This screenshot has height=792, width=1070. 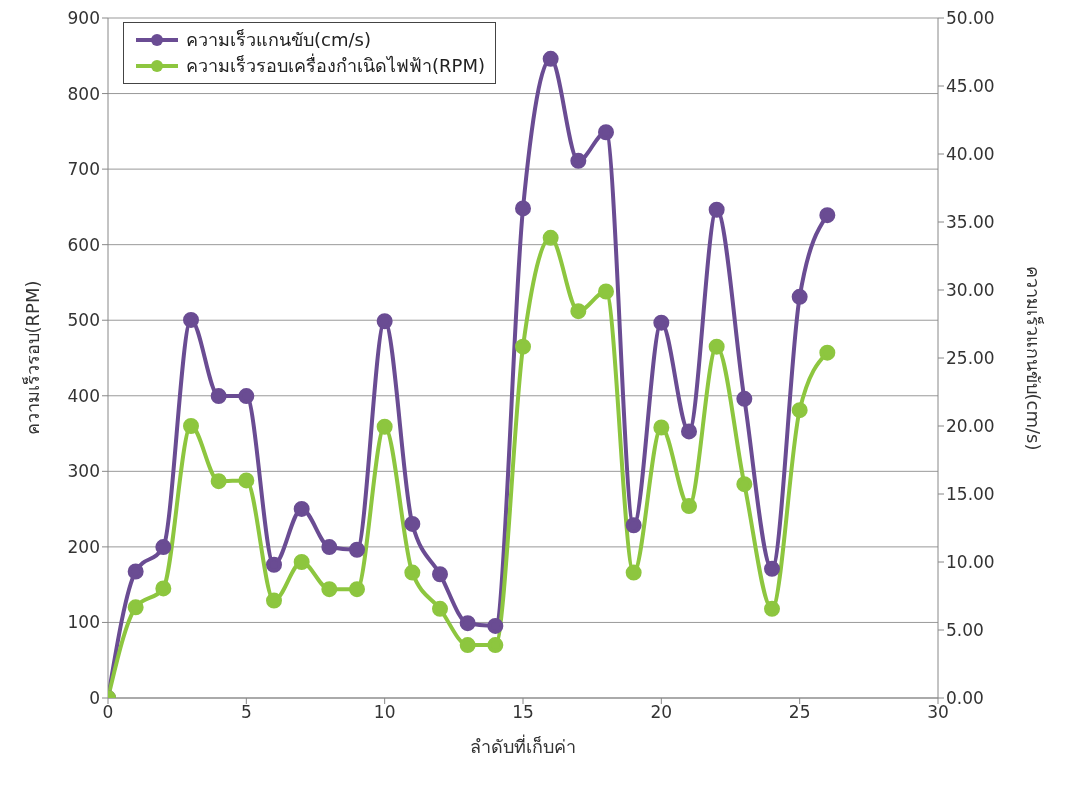 I want to click on y2-axis-title: ความเร็วแกนขับ(cm/s), so click(x=1033, y=358).